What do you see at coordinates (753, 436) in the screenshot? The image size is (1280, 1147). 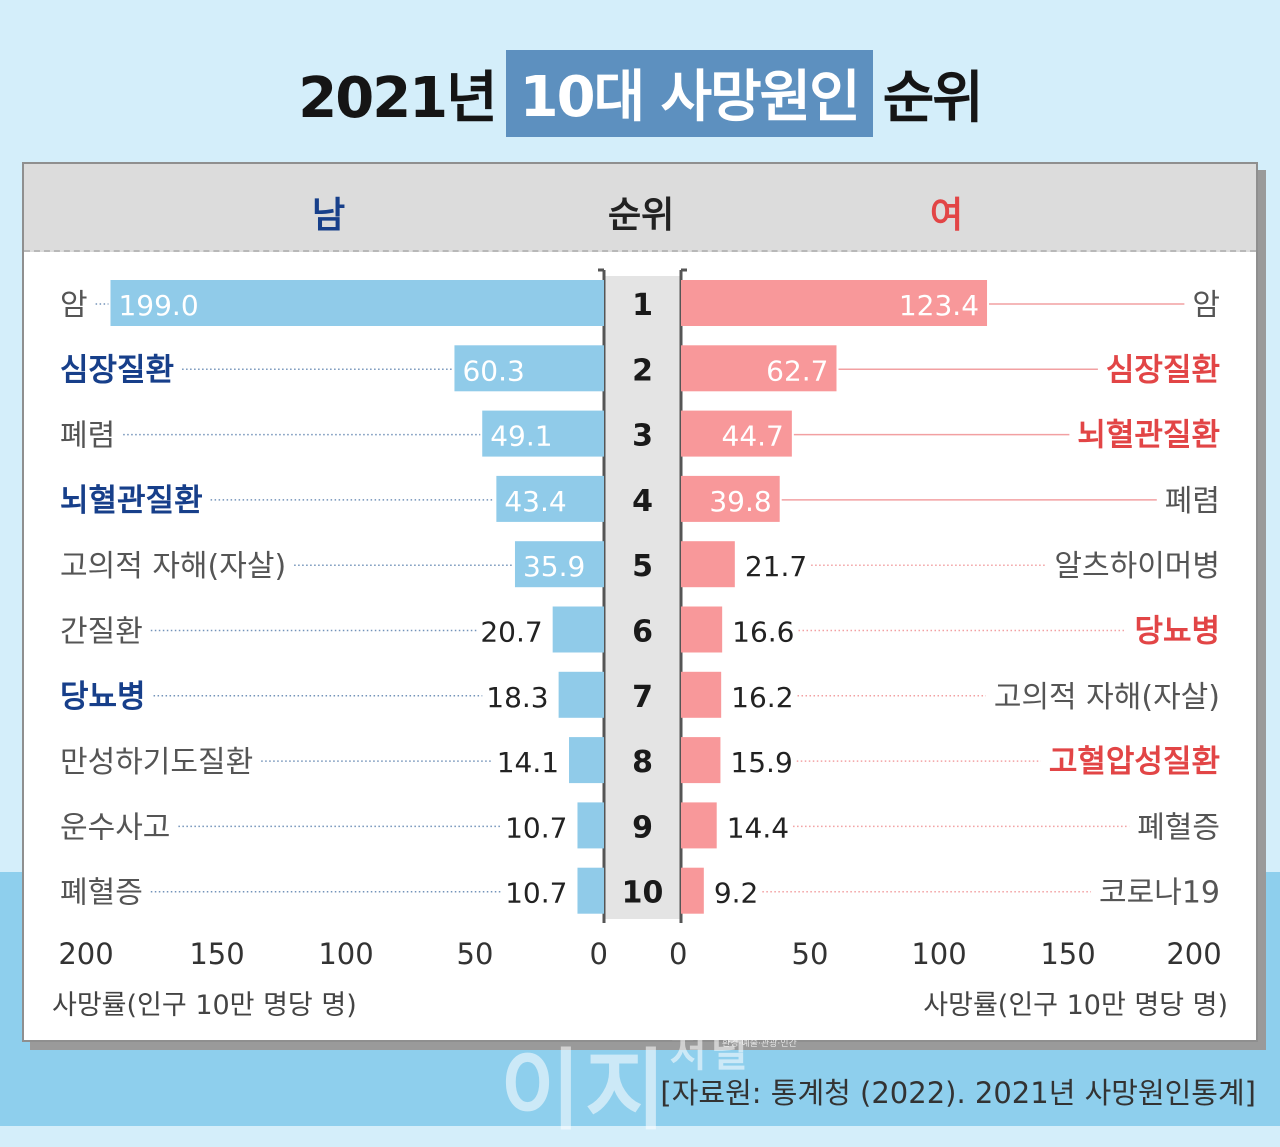 I see `female-value-label: 44.7` at bounding box center [753, 436].